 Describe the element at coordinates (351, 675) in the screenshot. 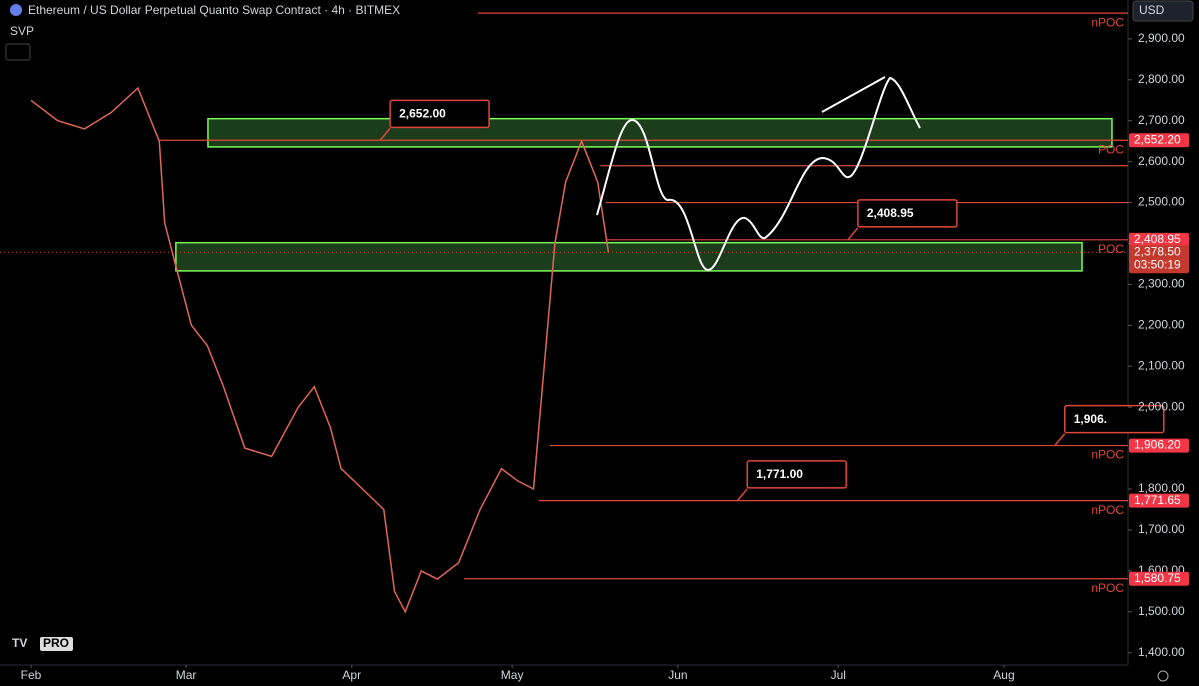

I see `x-tick-label: Apr` at that location.